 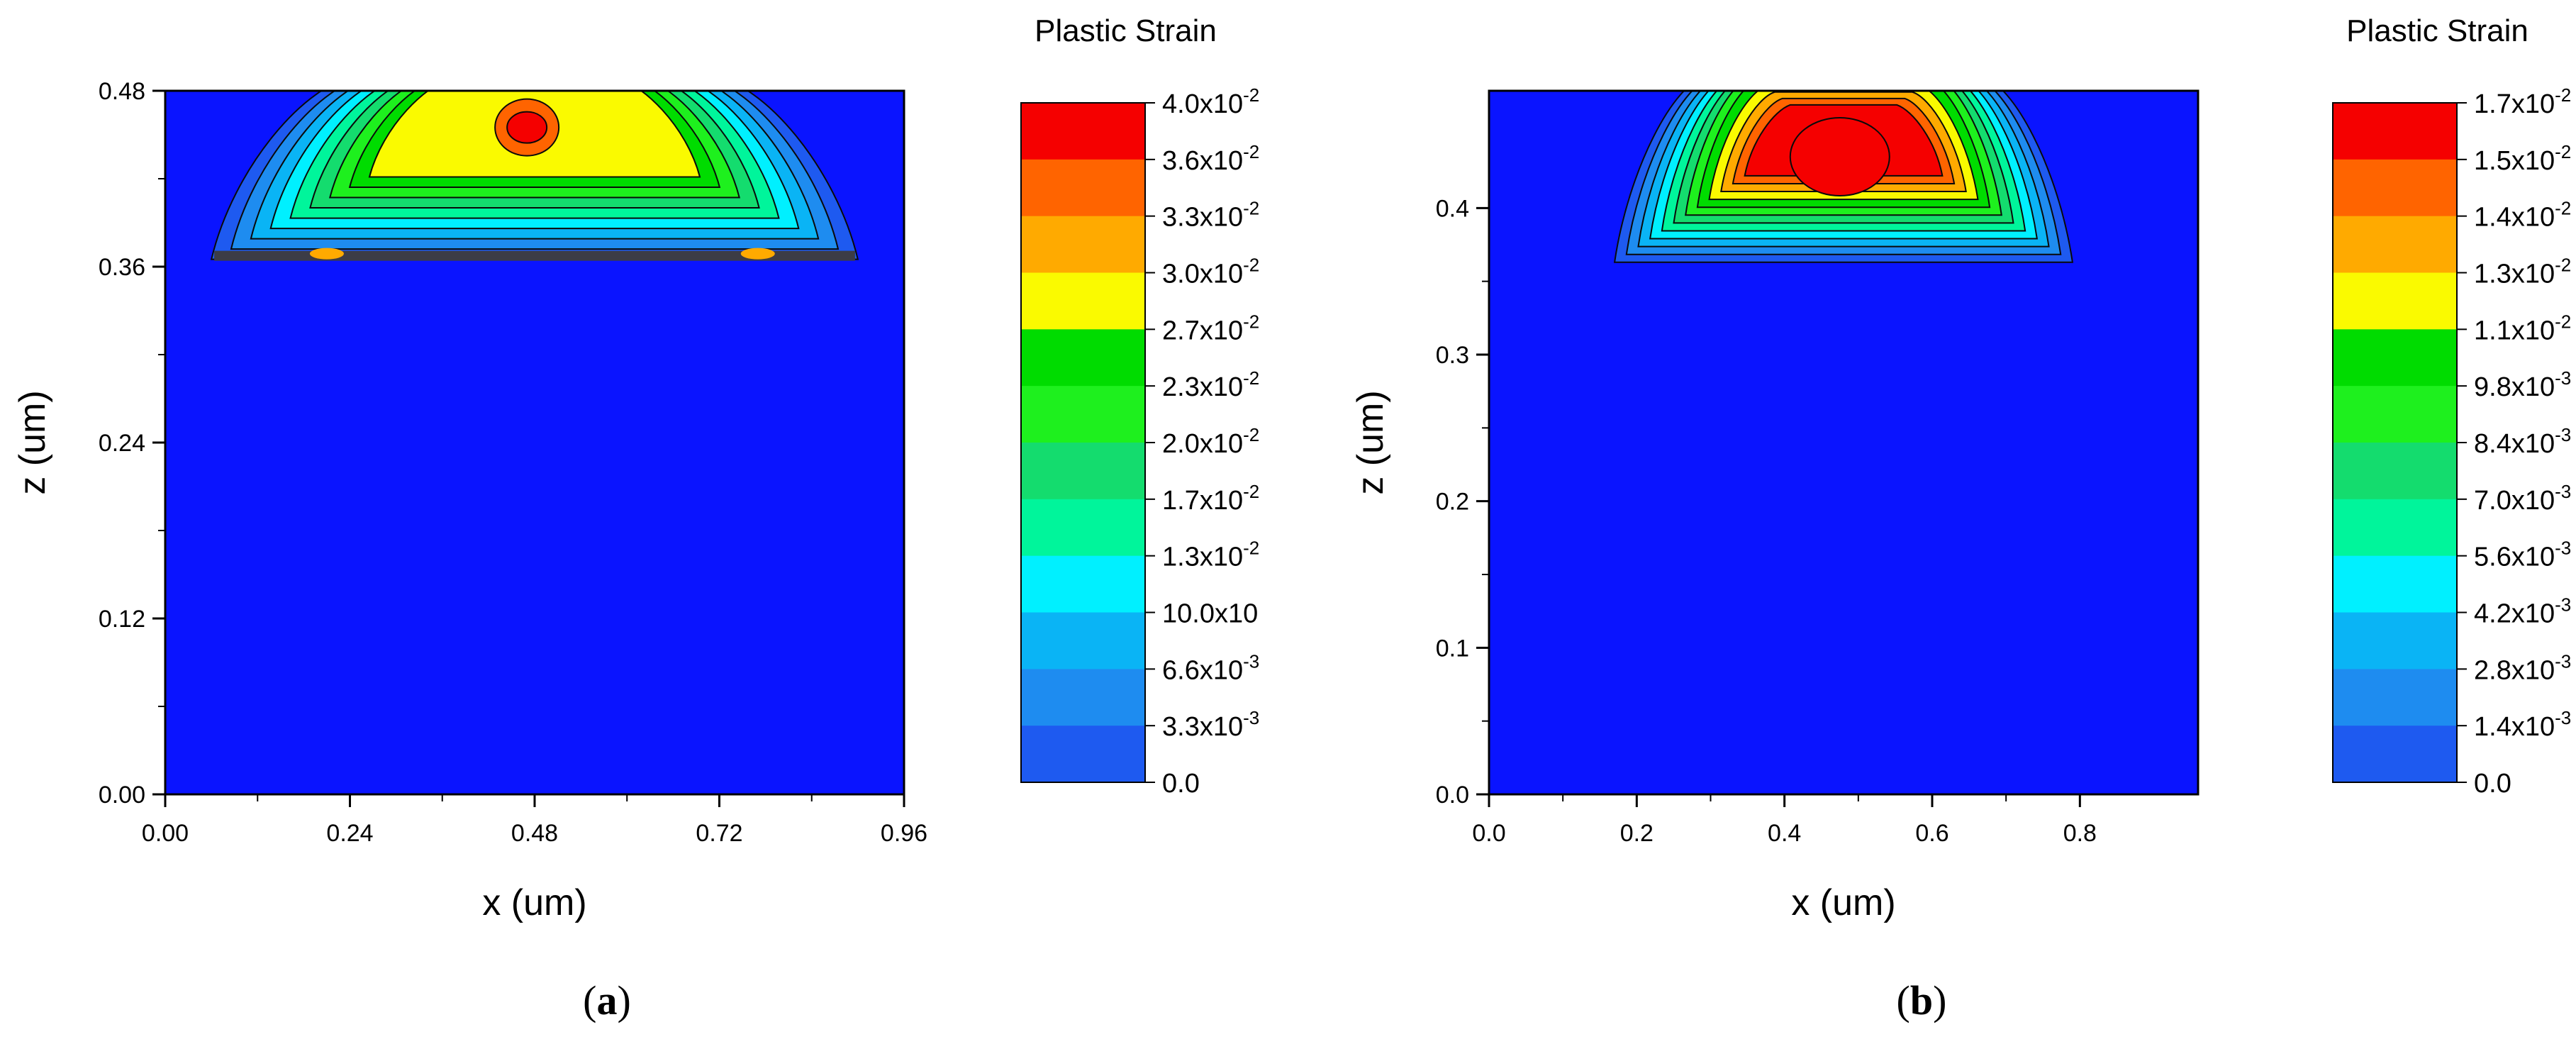 I want to click on colorbar-mantissa-b-6: 8.4x10, so click(x=2514, y=444).